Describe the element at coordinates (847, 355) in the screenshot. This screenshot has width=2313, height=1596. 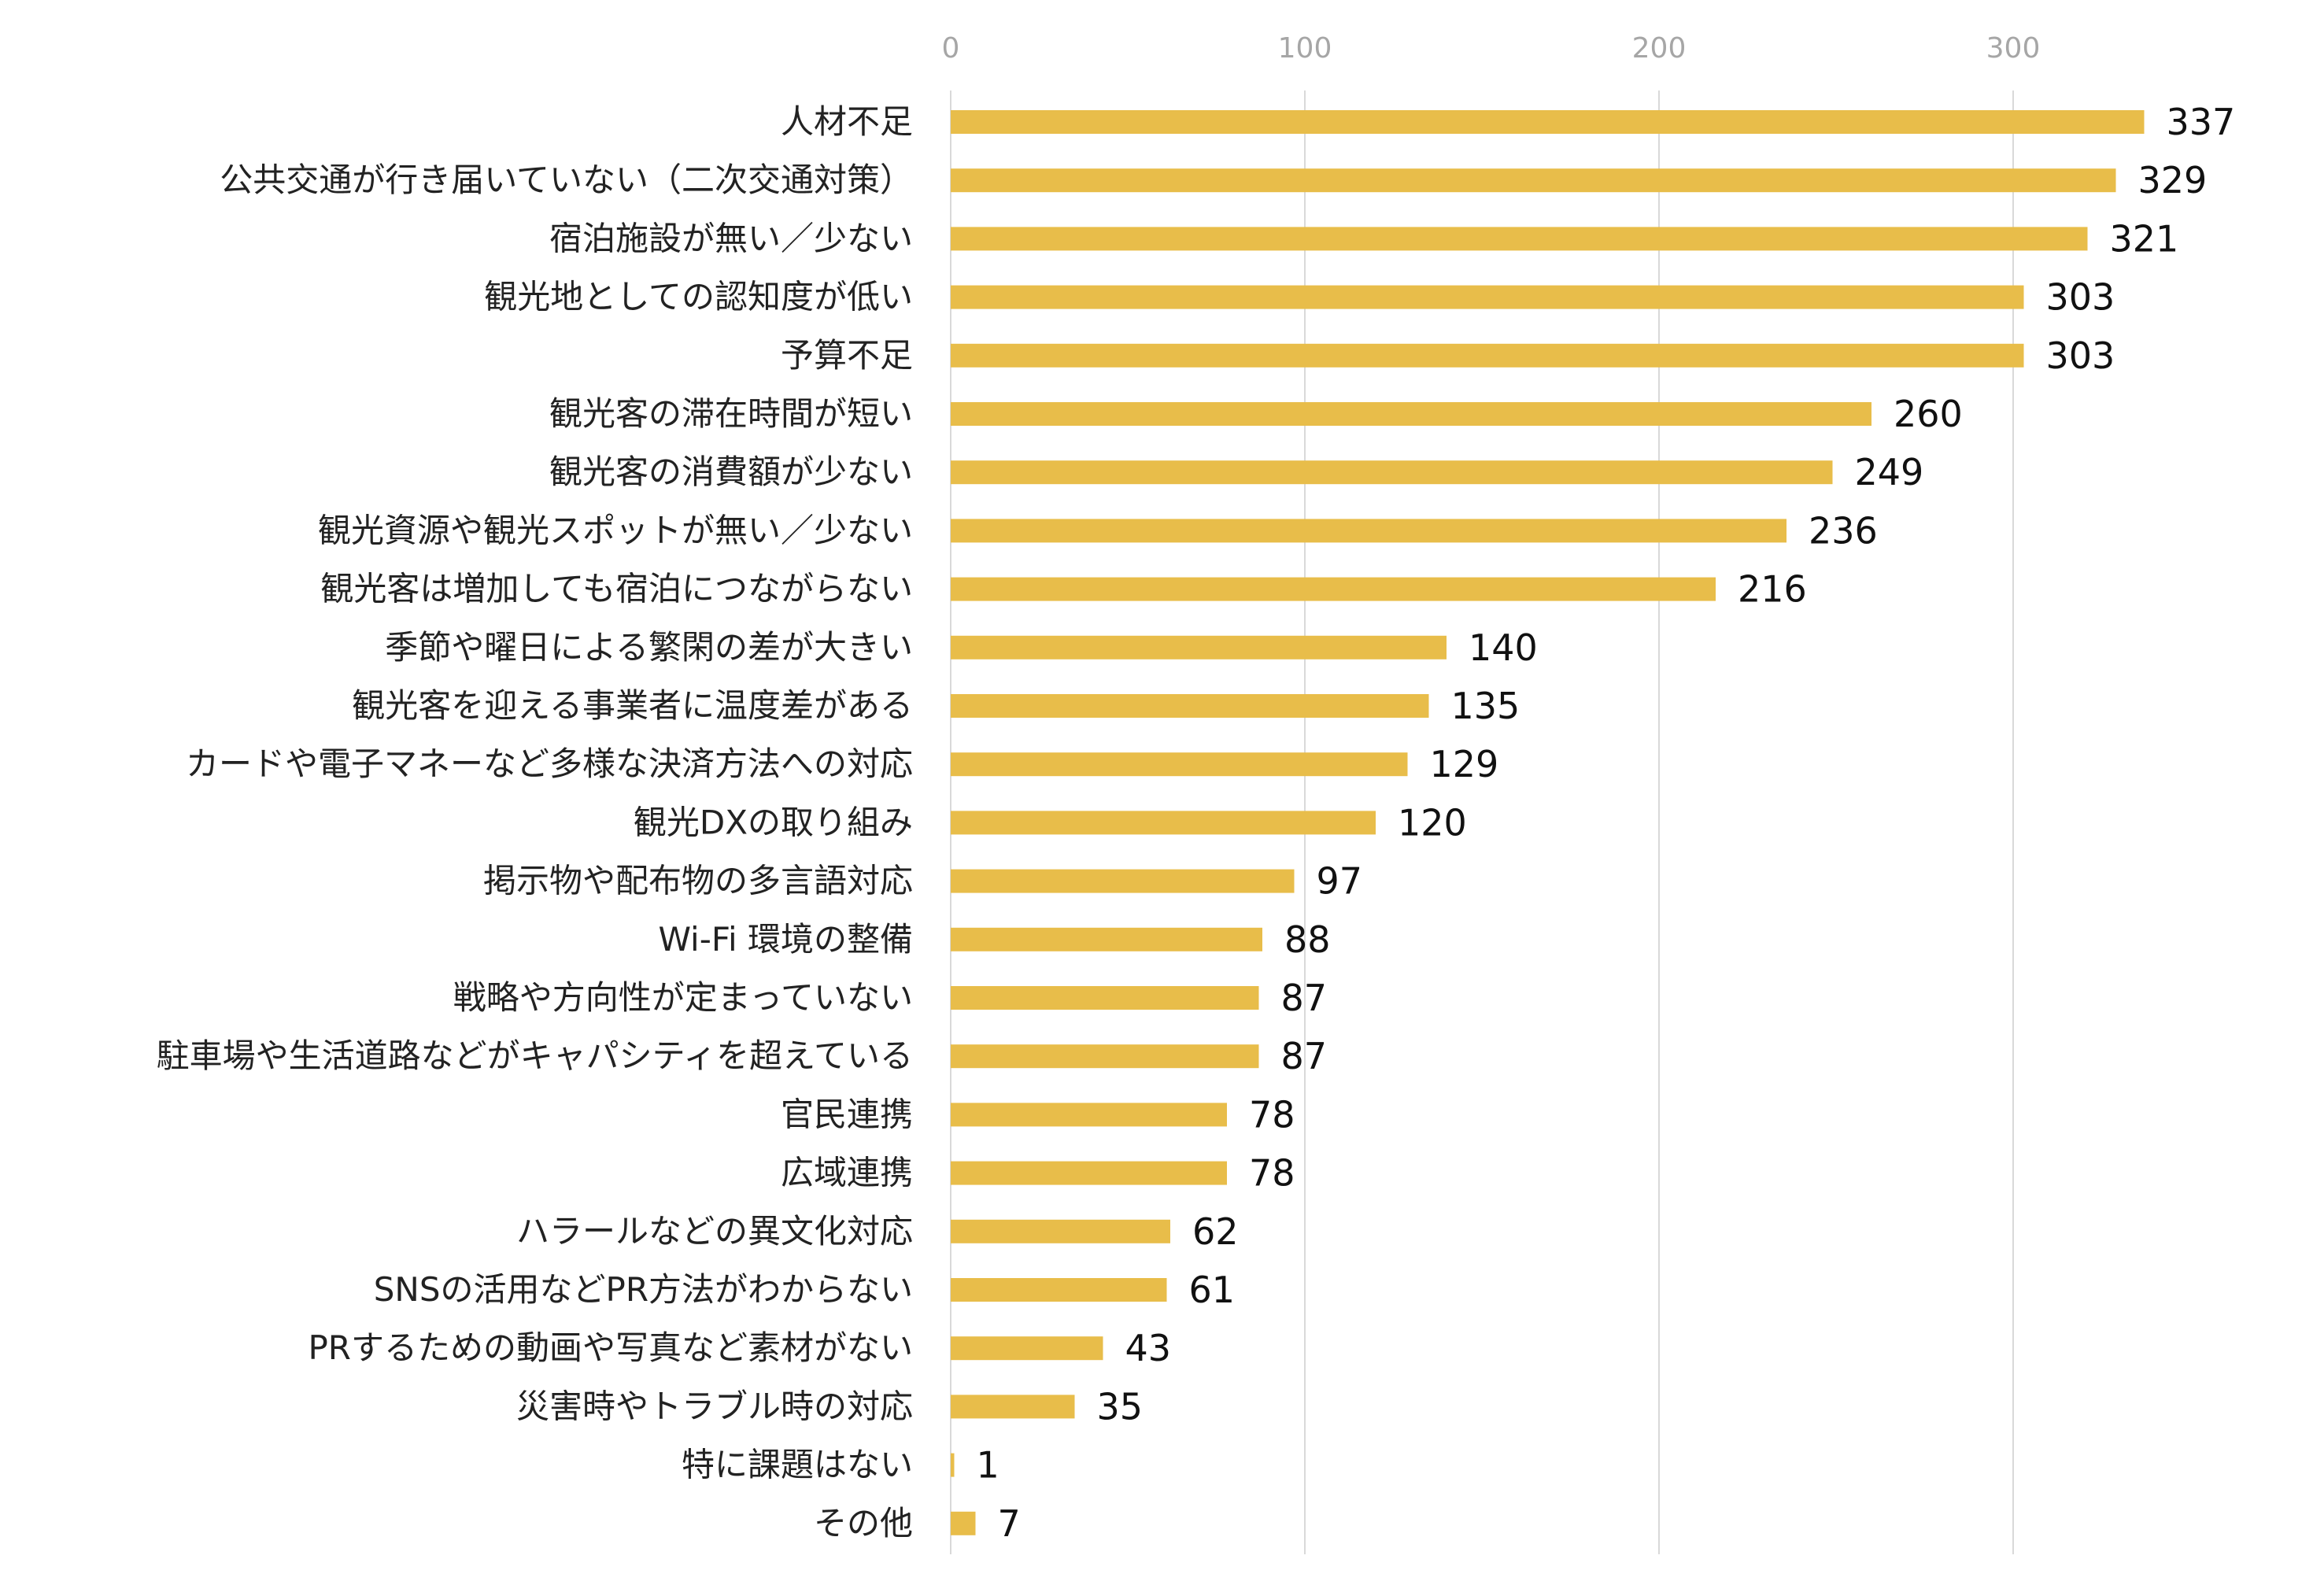
I see `category-label: 予算不足` at that location.